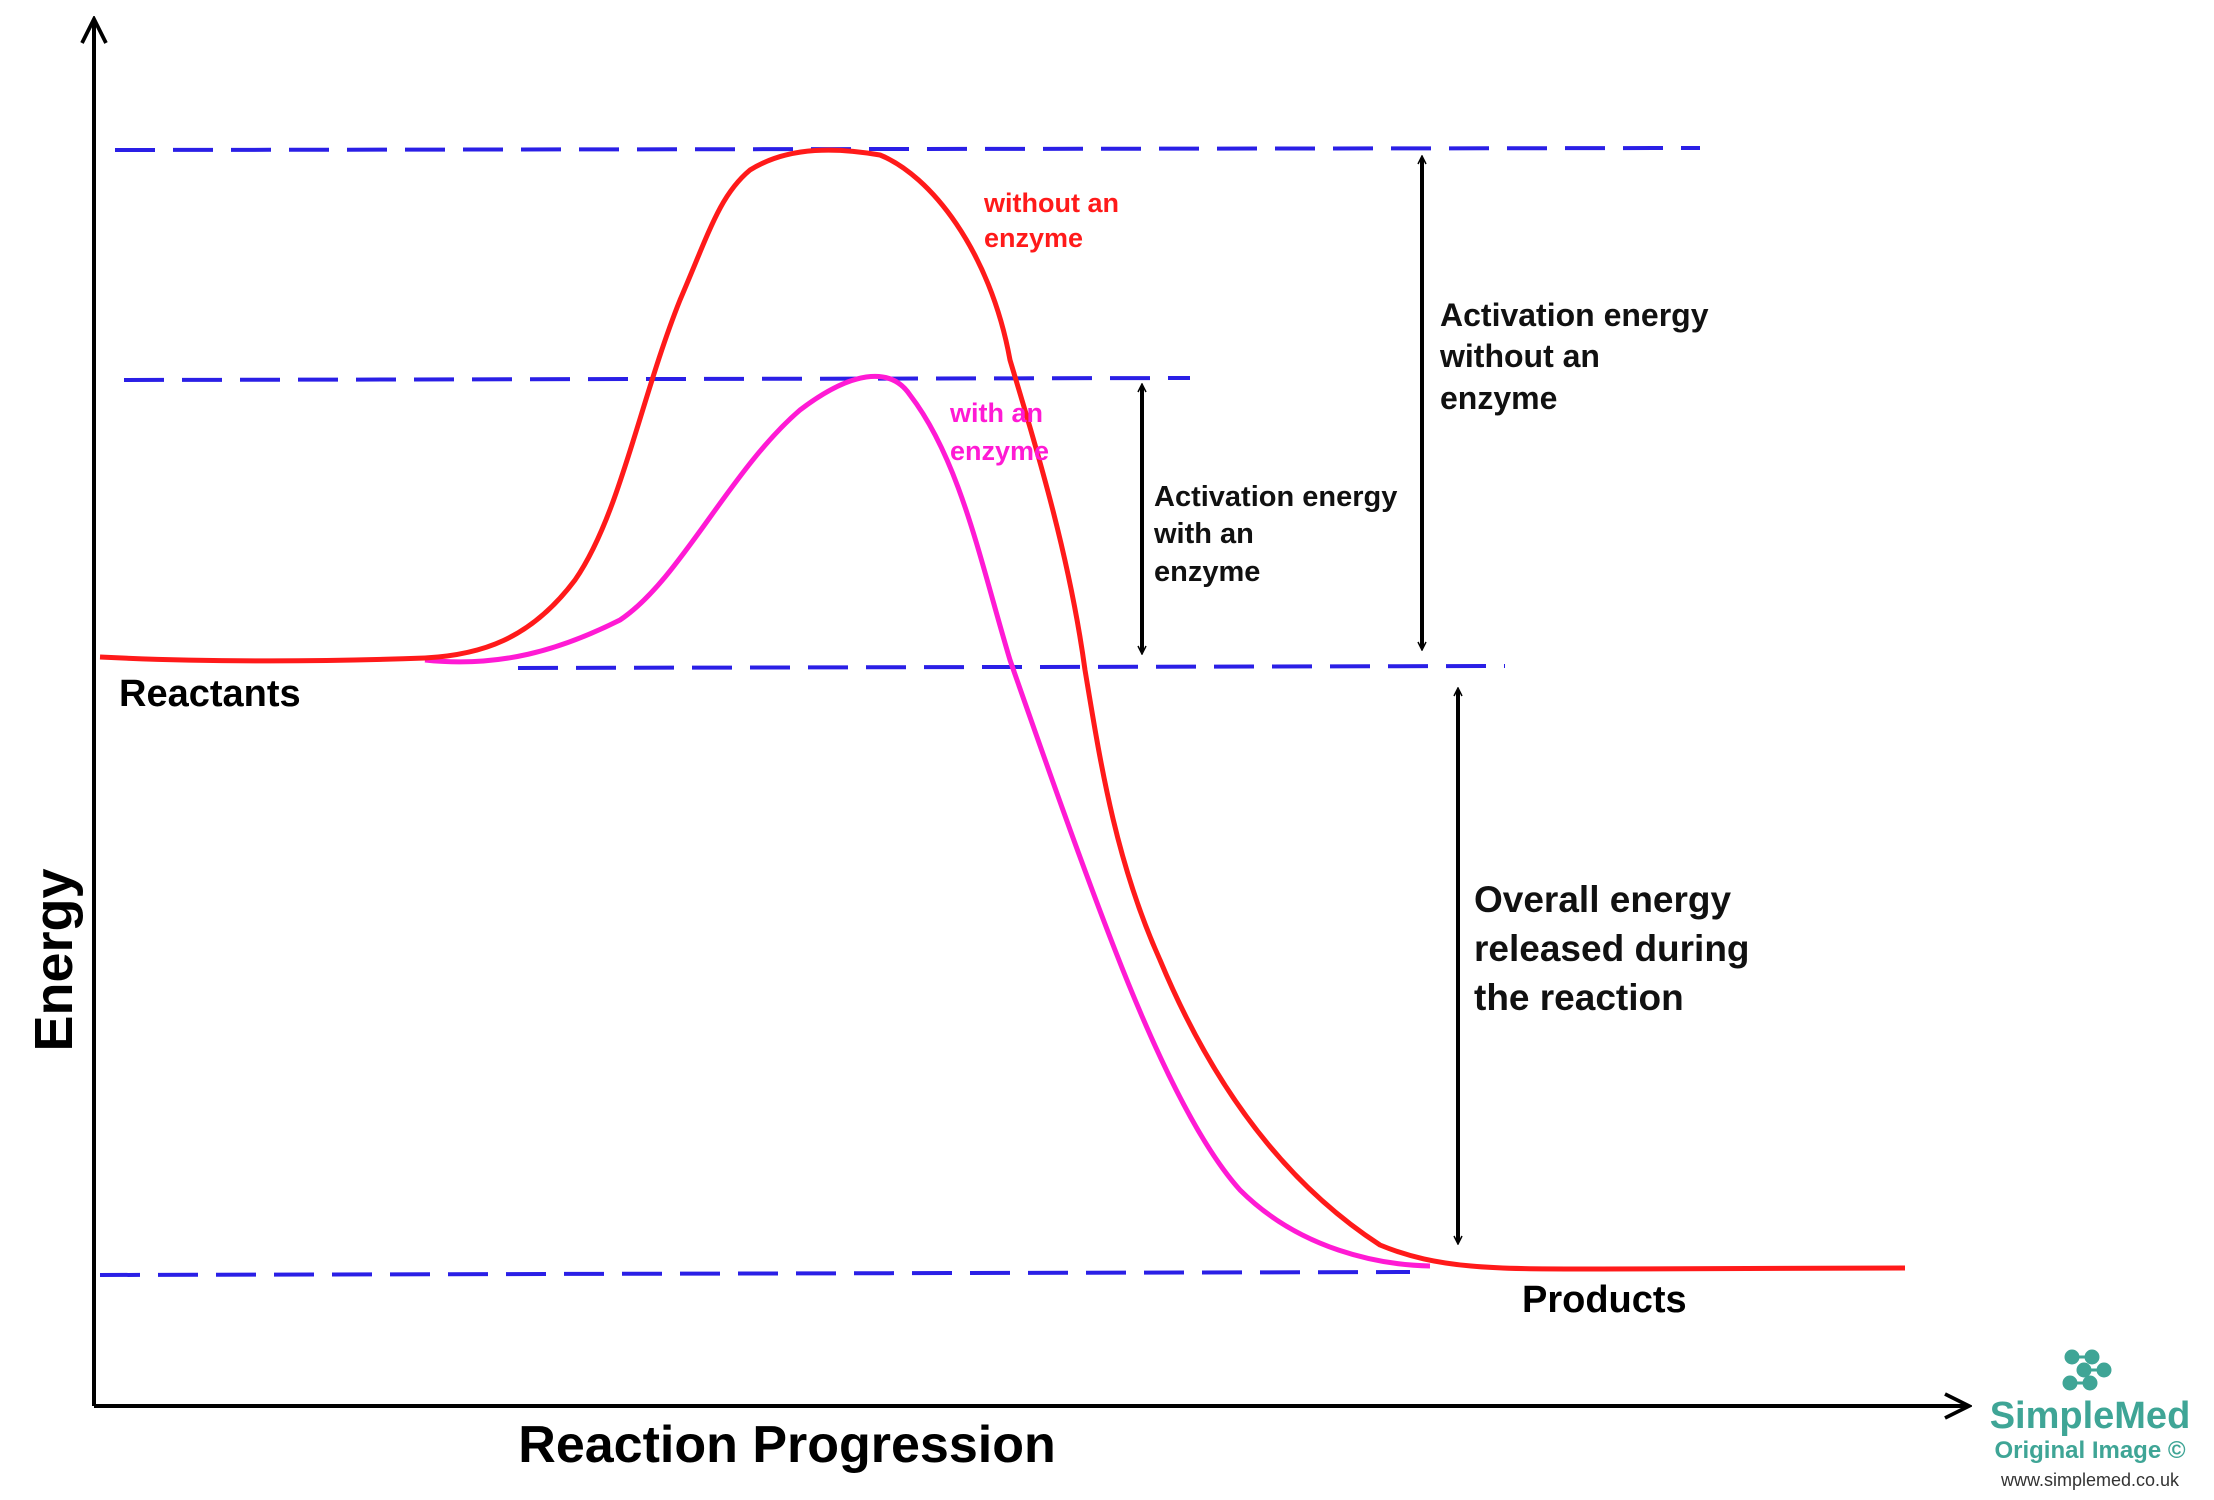 The height and width of the screenshot is (1500, 2214). What do you see at coordinates (786, 1445) in the screenshot?
I see `x-axis-label: Reaction Progression` at bounding box center [786, 1445].